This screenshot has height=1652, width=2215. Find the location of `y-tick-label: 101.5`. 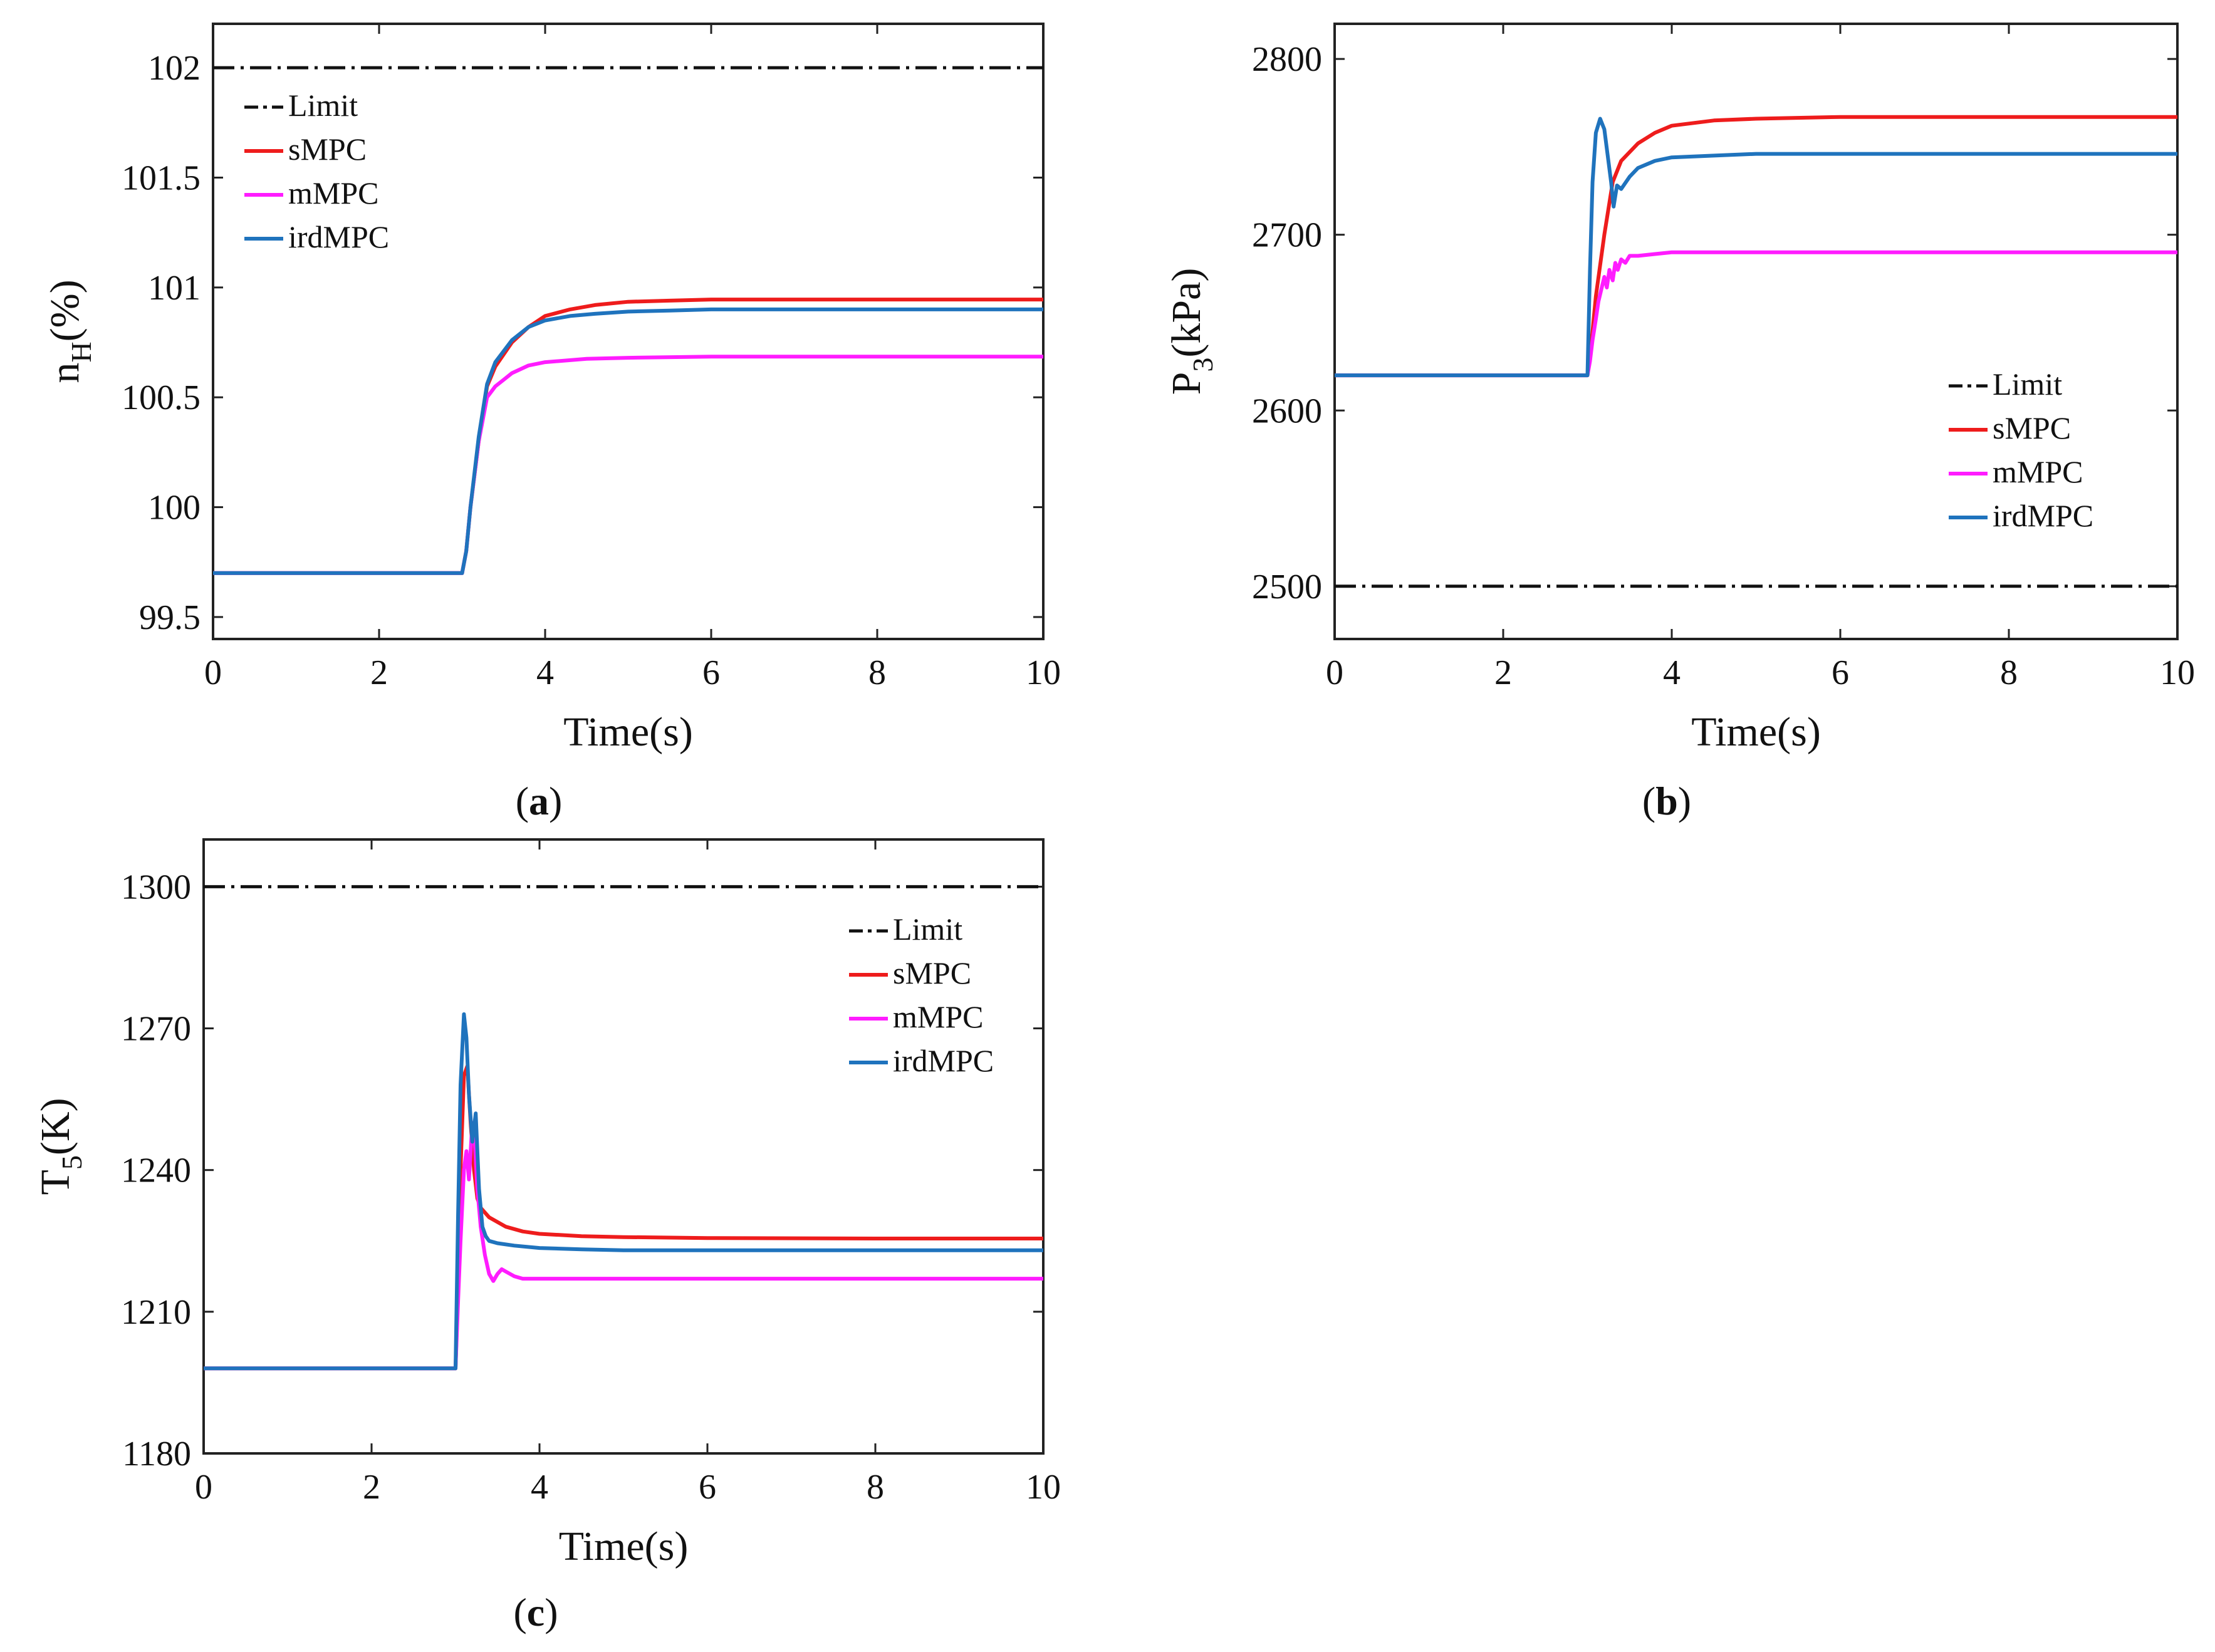

y-tick-label: 101.5 is located at coordinates (161, 178).